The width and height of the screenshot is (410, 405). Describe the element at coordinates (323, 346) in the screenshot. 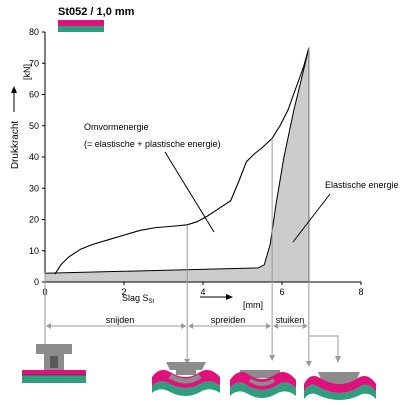

I see `stage-connector` at that location.